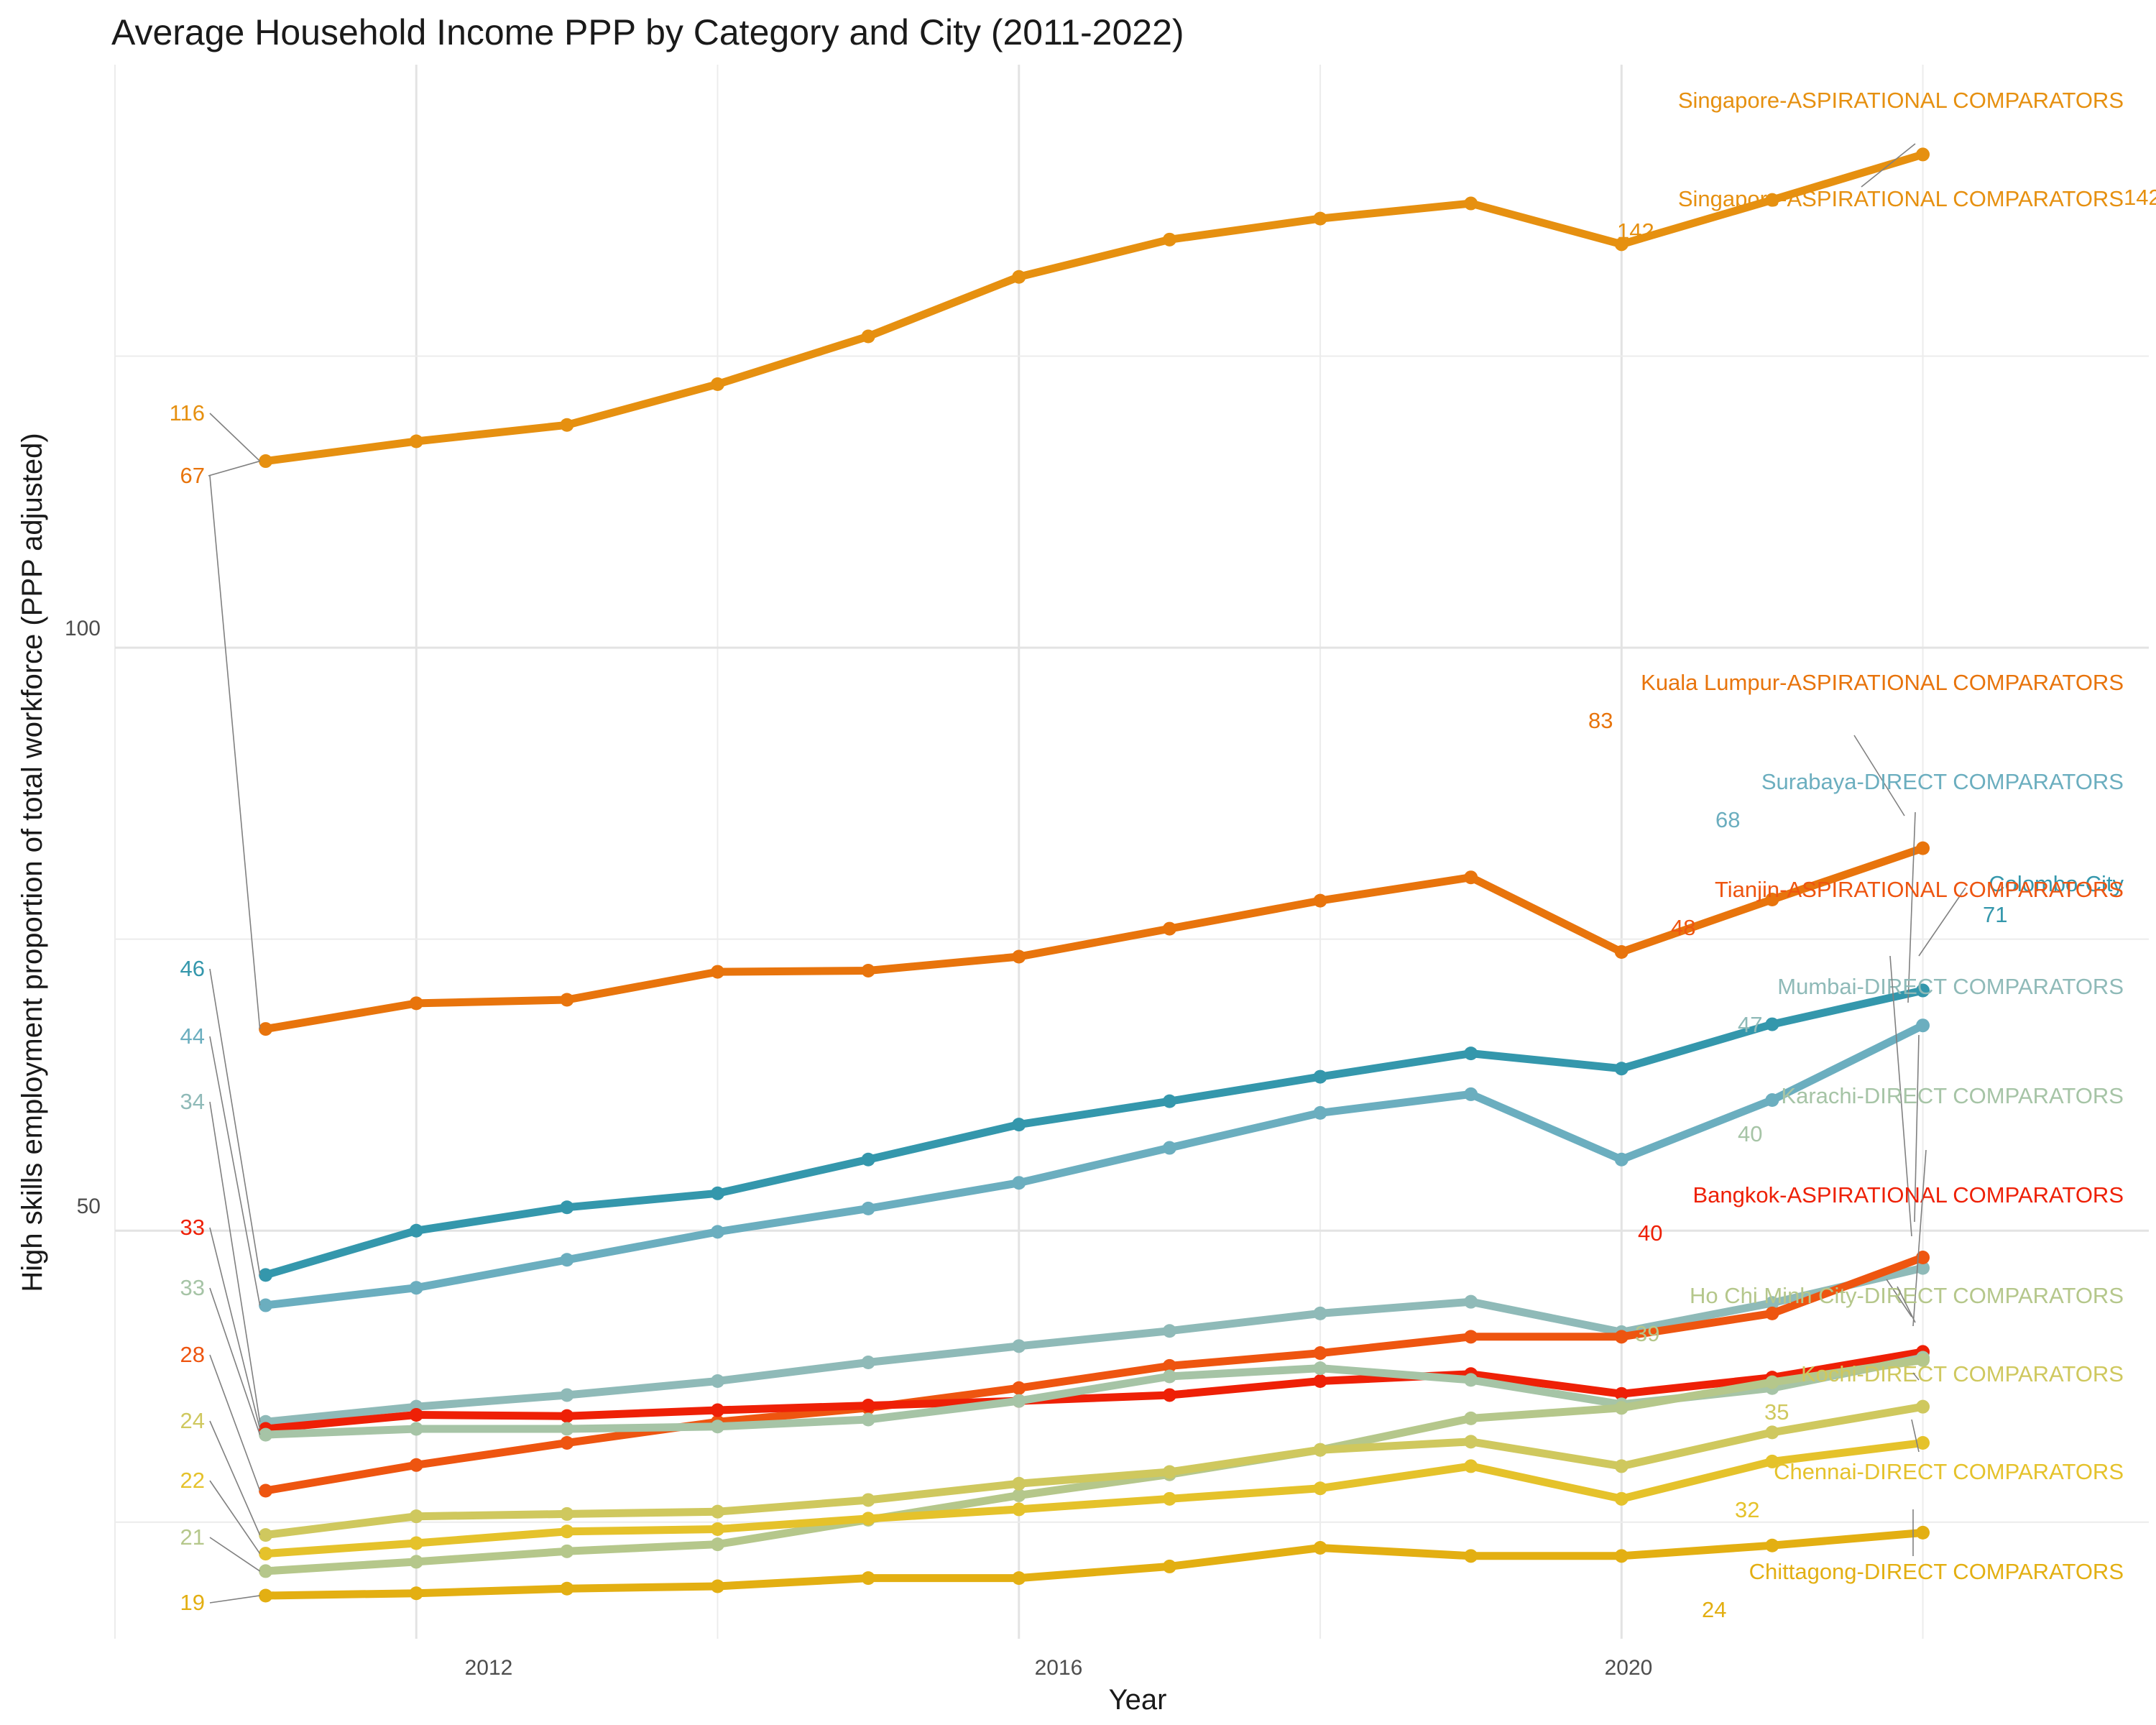  What do you see at coordinates (193, 1354) in the screenshot?
I see `start-value-label: 28` at bounding box center [193, 1354].